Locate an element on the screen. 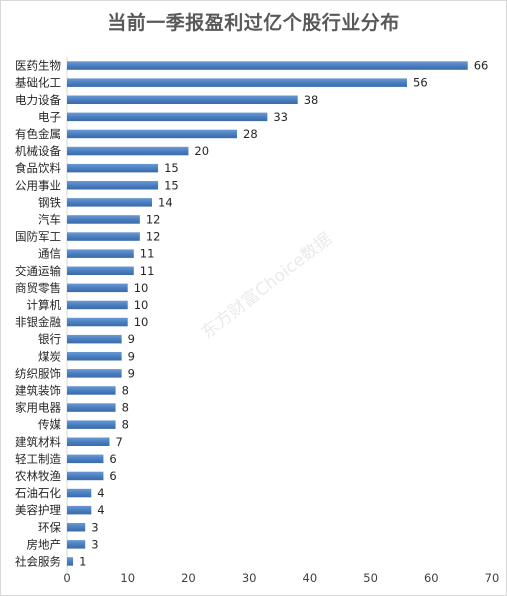 This screenshot has height=596, width=507. category-label: 汽车 is located at coordinates (49, 219).